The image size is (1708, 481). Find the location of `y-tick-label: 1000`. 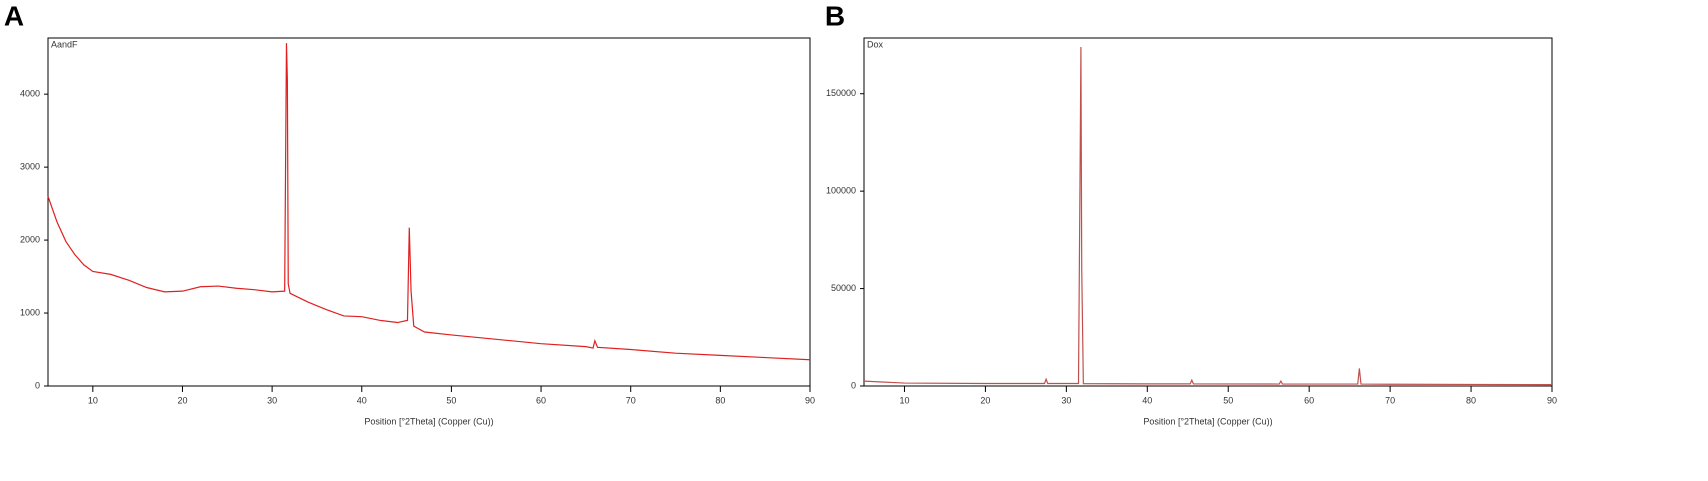

y-tick-label: 1000 is located at coordinates (30, 312).